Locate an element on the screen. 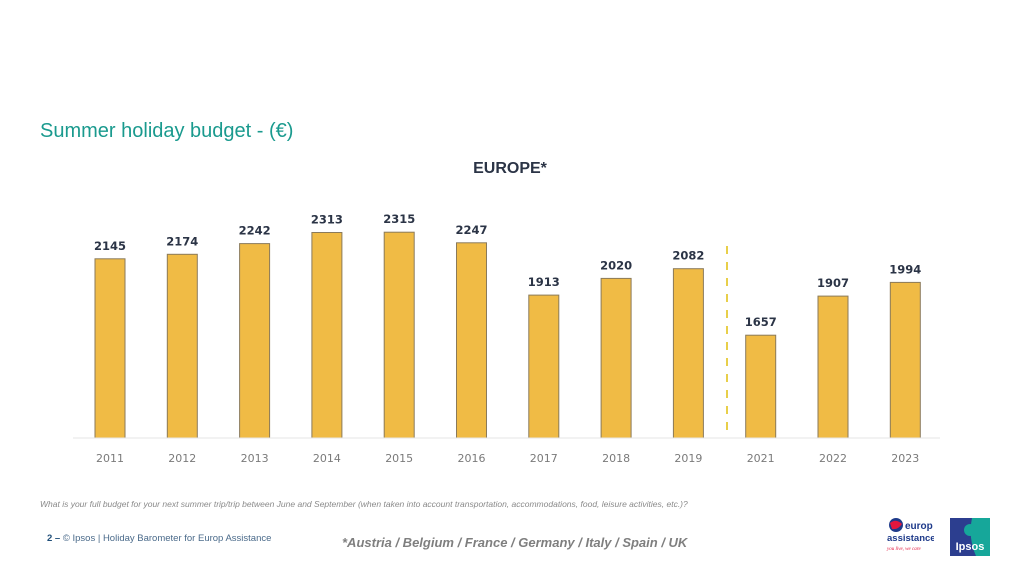 The image size is (1024, 576). bar-2022 is located at coordinates (833, 367).